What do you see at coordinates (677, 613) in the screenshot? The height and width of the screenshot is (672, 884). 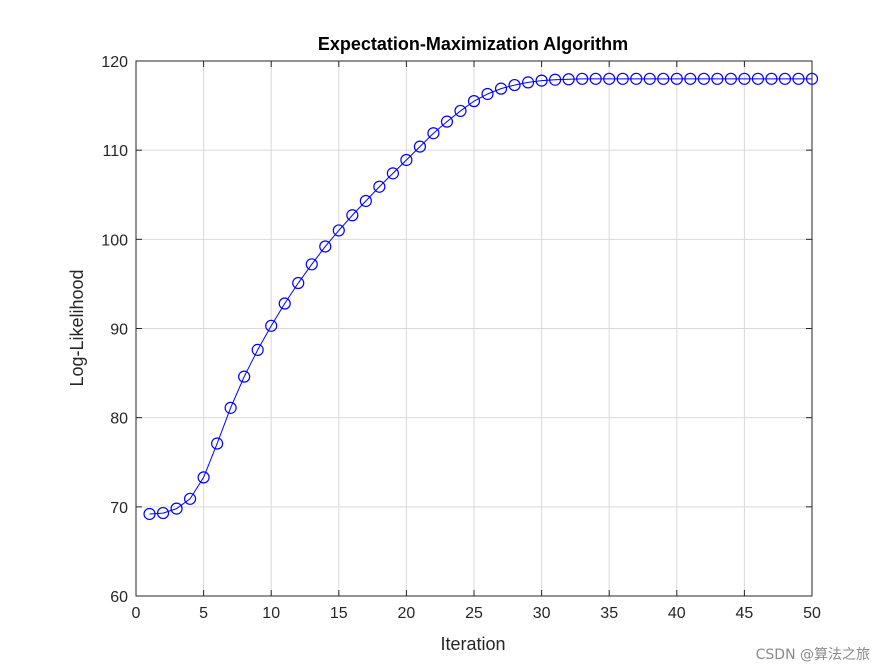 I see `x-tick-label: 40` at bounding box center [677, 613].